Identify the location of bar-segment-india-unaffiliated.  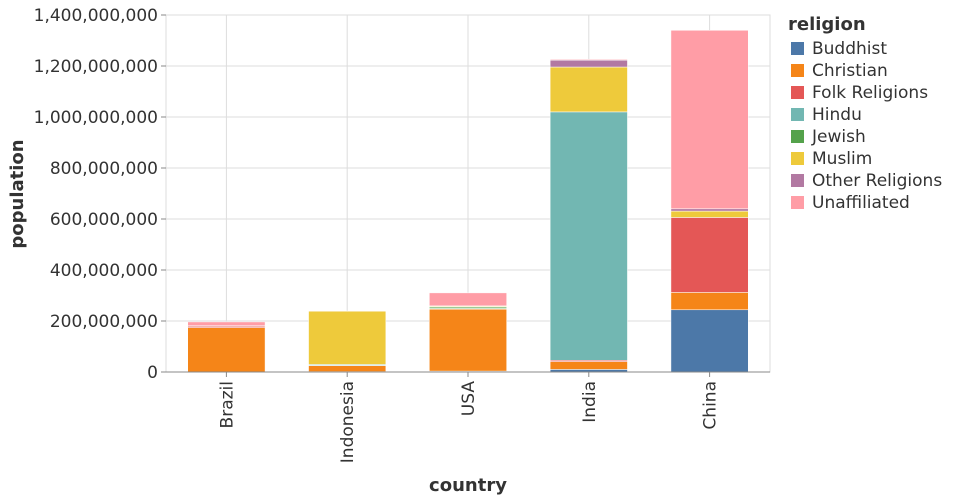
(588, 59).